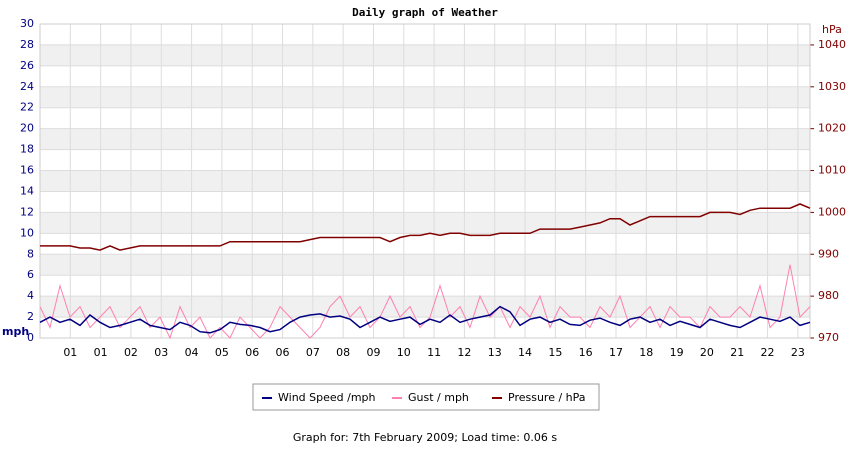  Describe the element at coordinates (832, 44) in the screenshot. I see `y2-tick-label: 1040` at that location.